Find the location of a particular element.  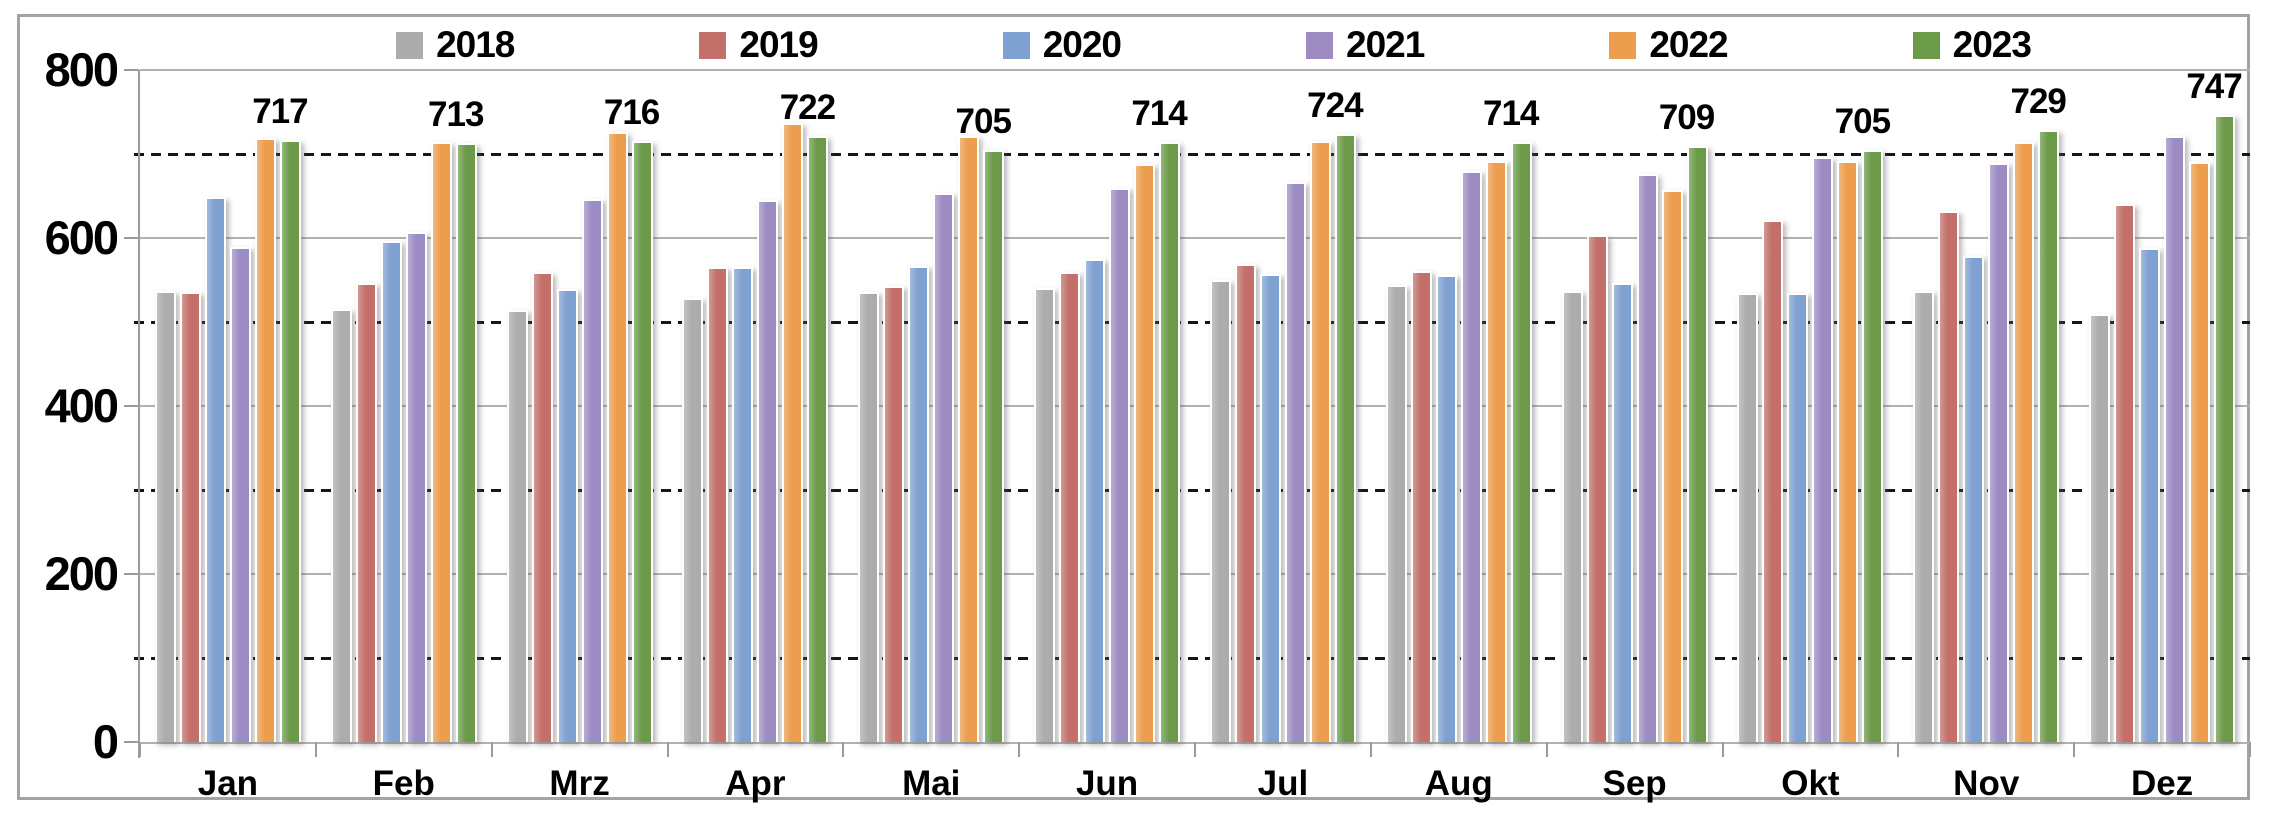

bar-2018-Sep is located at coordinates (1572, 516).